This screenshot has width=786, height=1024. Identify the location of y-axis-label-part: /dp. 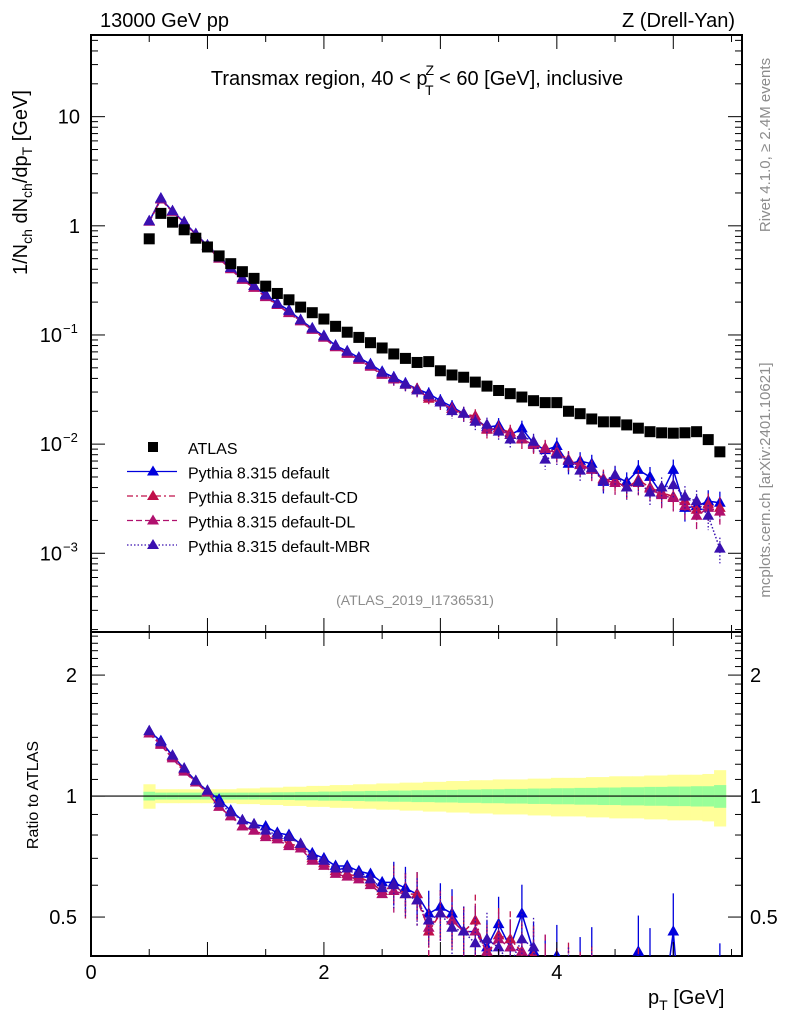
(21, 169).